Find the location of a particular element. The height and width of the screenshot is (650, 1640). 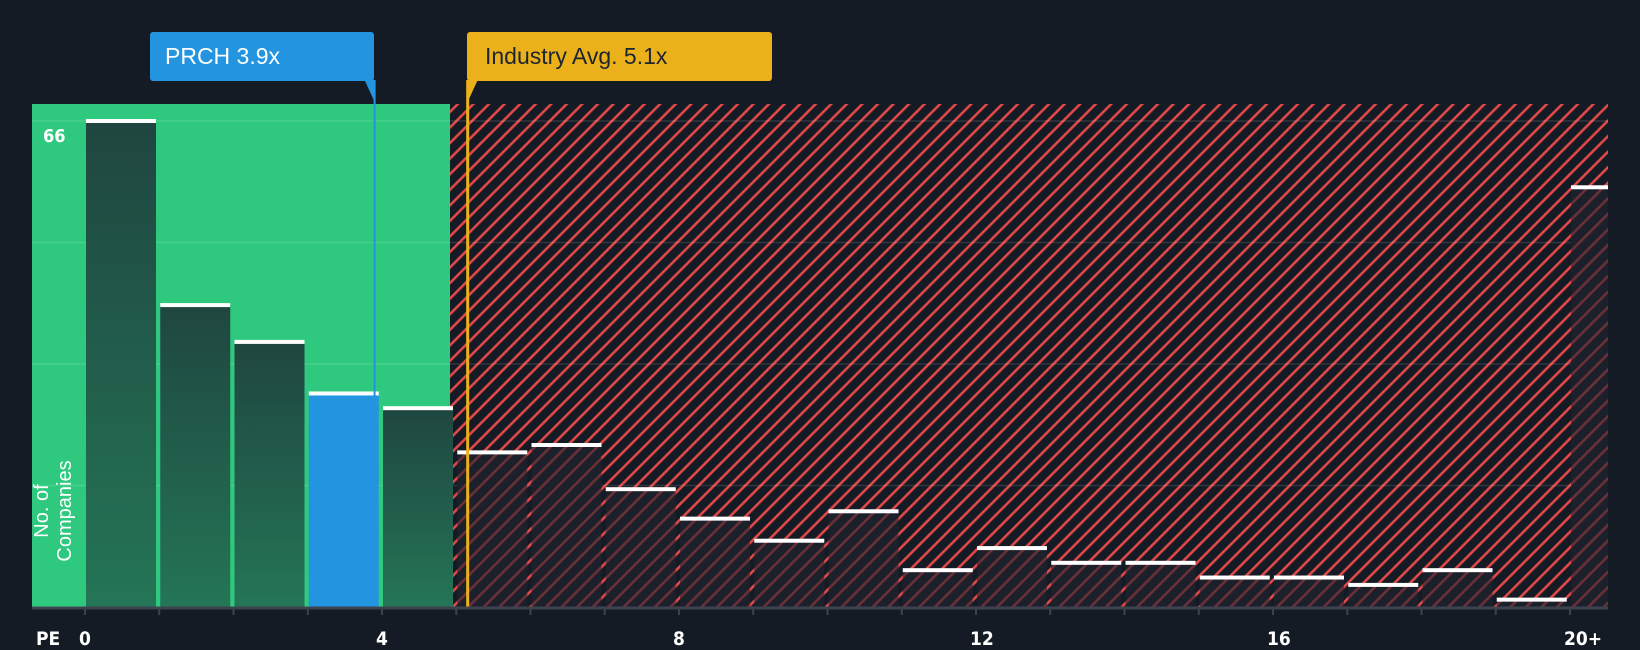

industry-callout-pointer is located at coordinates (472, 92).